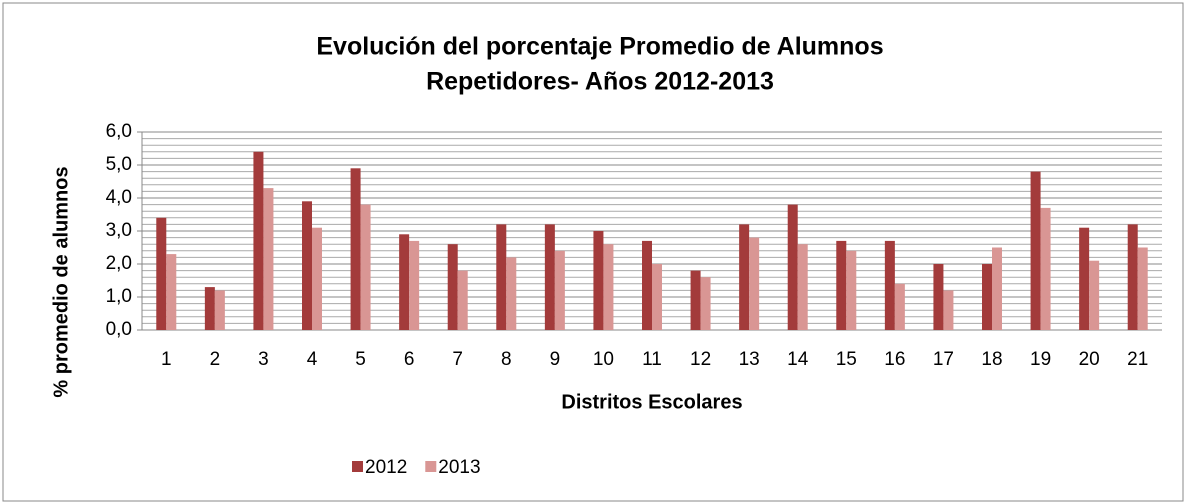  Describe the element at coordinates (119, 230) in the screenshot. I see `y-tick-label: 3,0` at that location.